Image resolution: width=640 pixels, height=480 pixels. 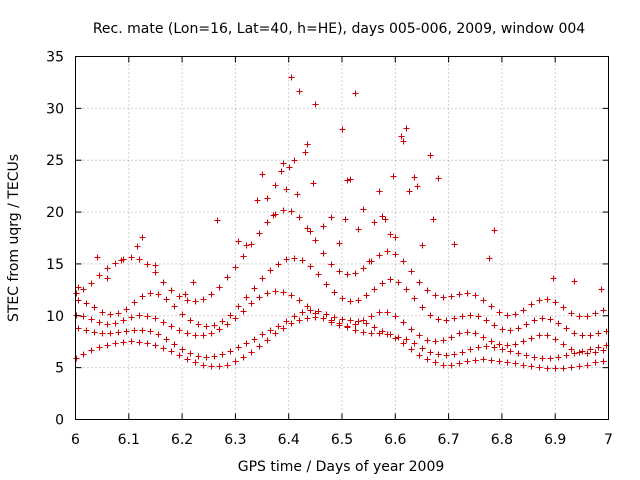 I want to click on x-tick-label: 7, so click(x=608, y=440).